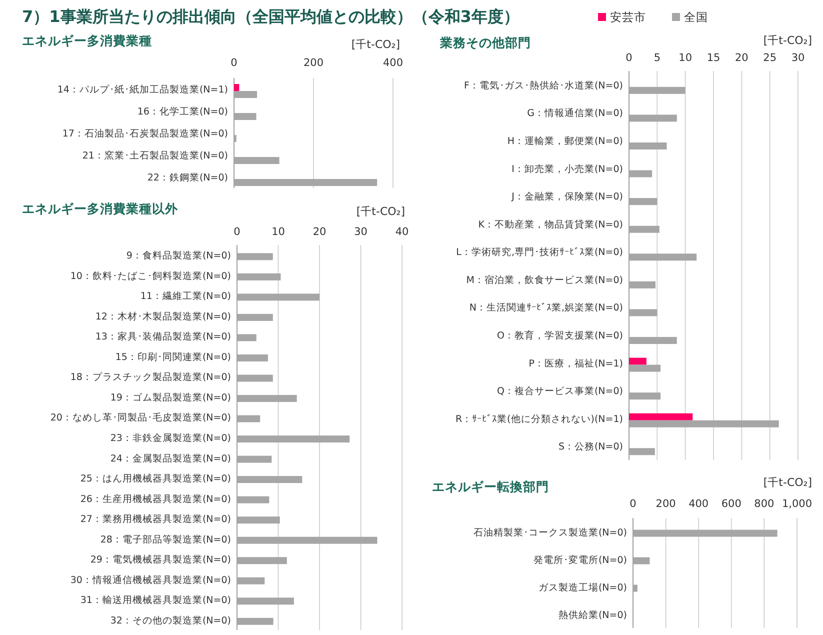  What do you see at coordinates (155, 498) in the screenshot?
I see `y-tick-label: 26：生産用機械器具製造業(N=0)` at bounding box center [155, 498].